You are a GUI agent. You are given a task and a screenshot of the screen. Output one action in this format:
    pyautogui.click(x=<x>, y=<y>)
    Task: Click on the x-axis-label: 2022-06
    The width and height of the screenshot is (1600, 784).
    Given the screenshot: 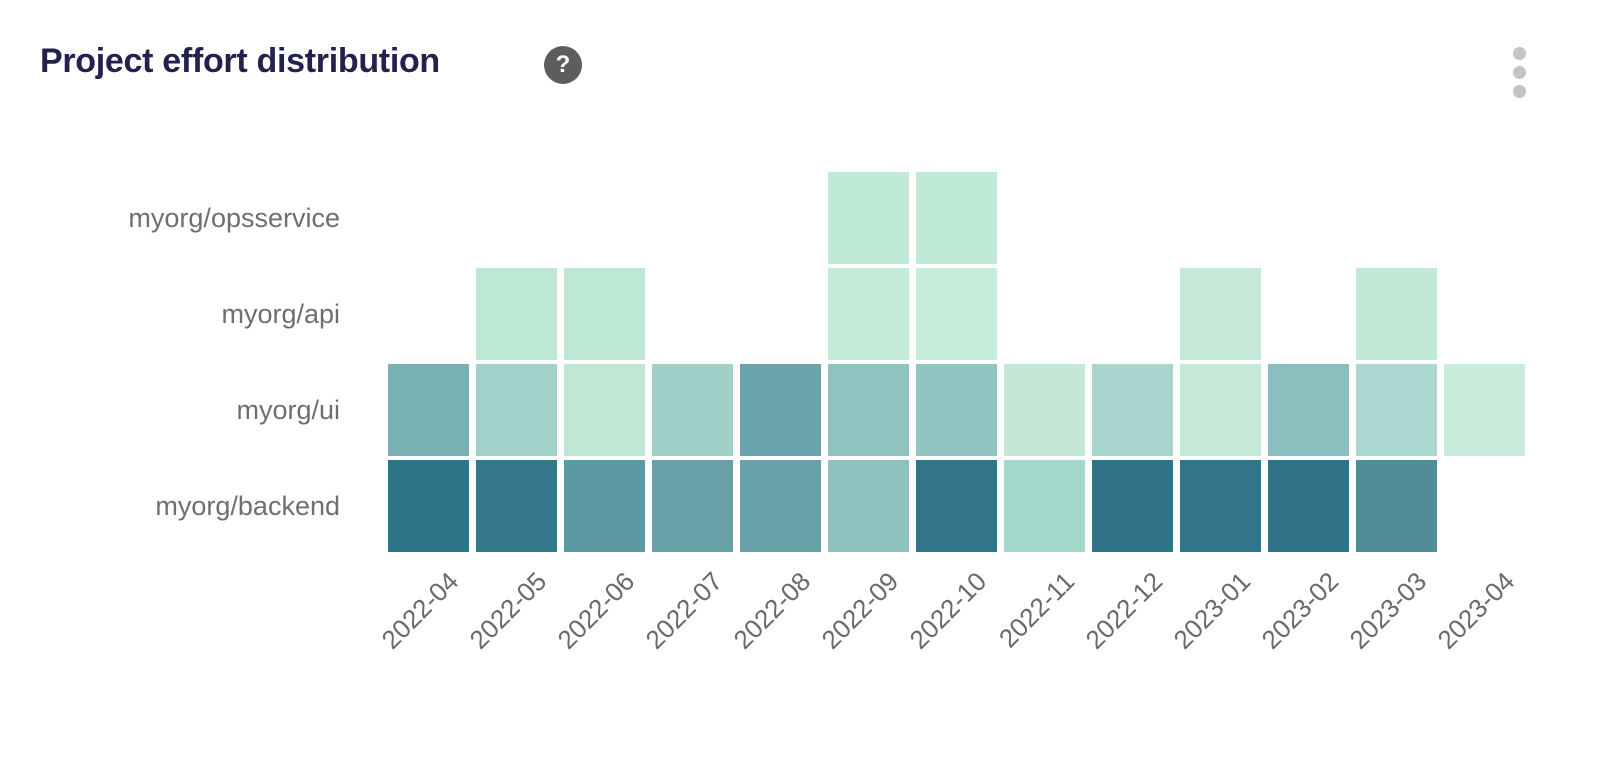 What is the action you would take?
    pyautogui.click(x=595, y=610)
    